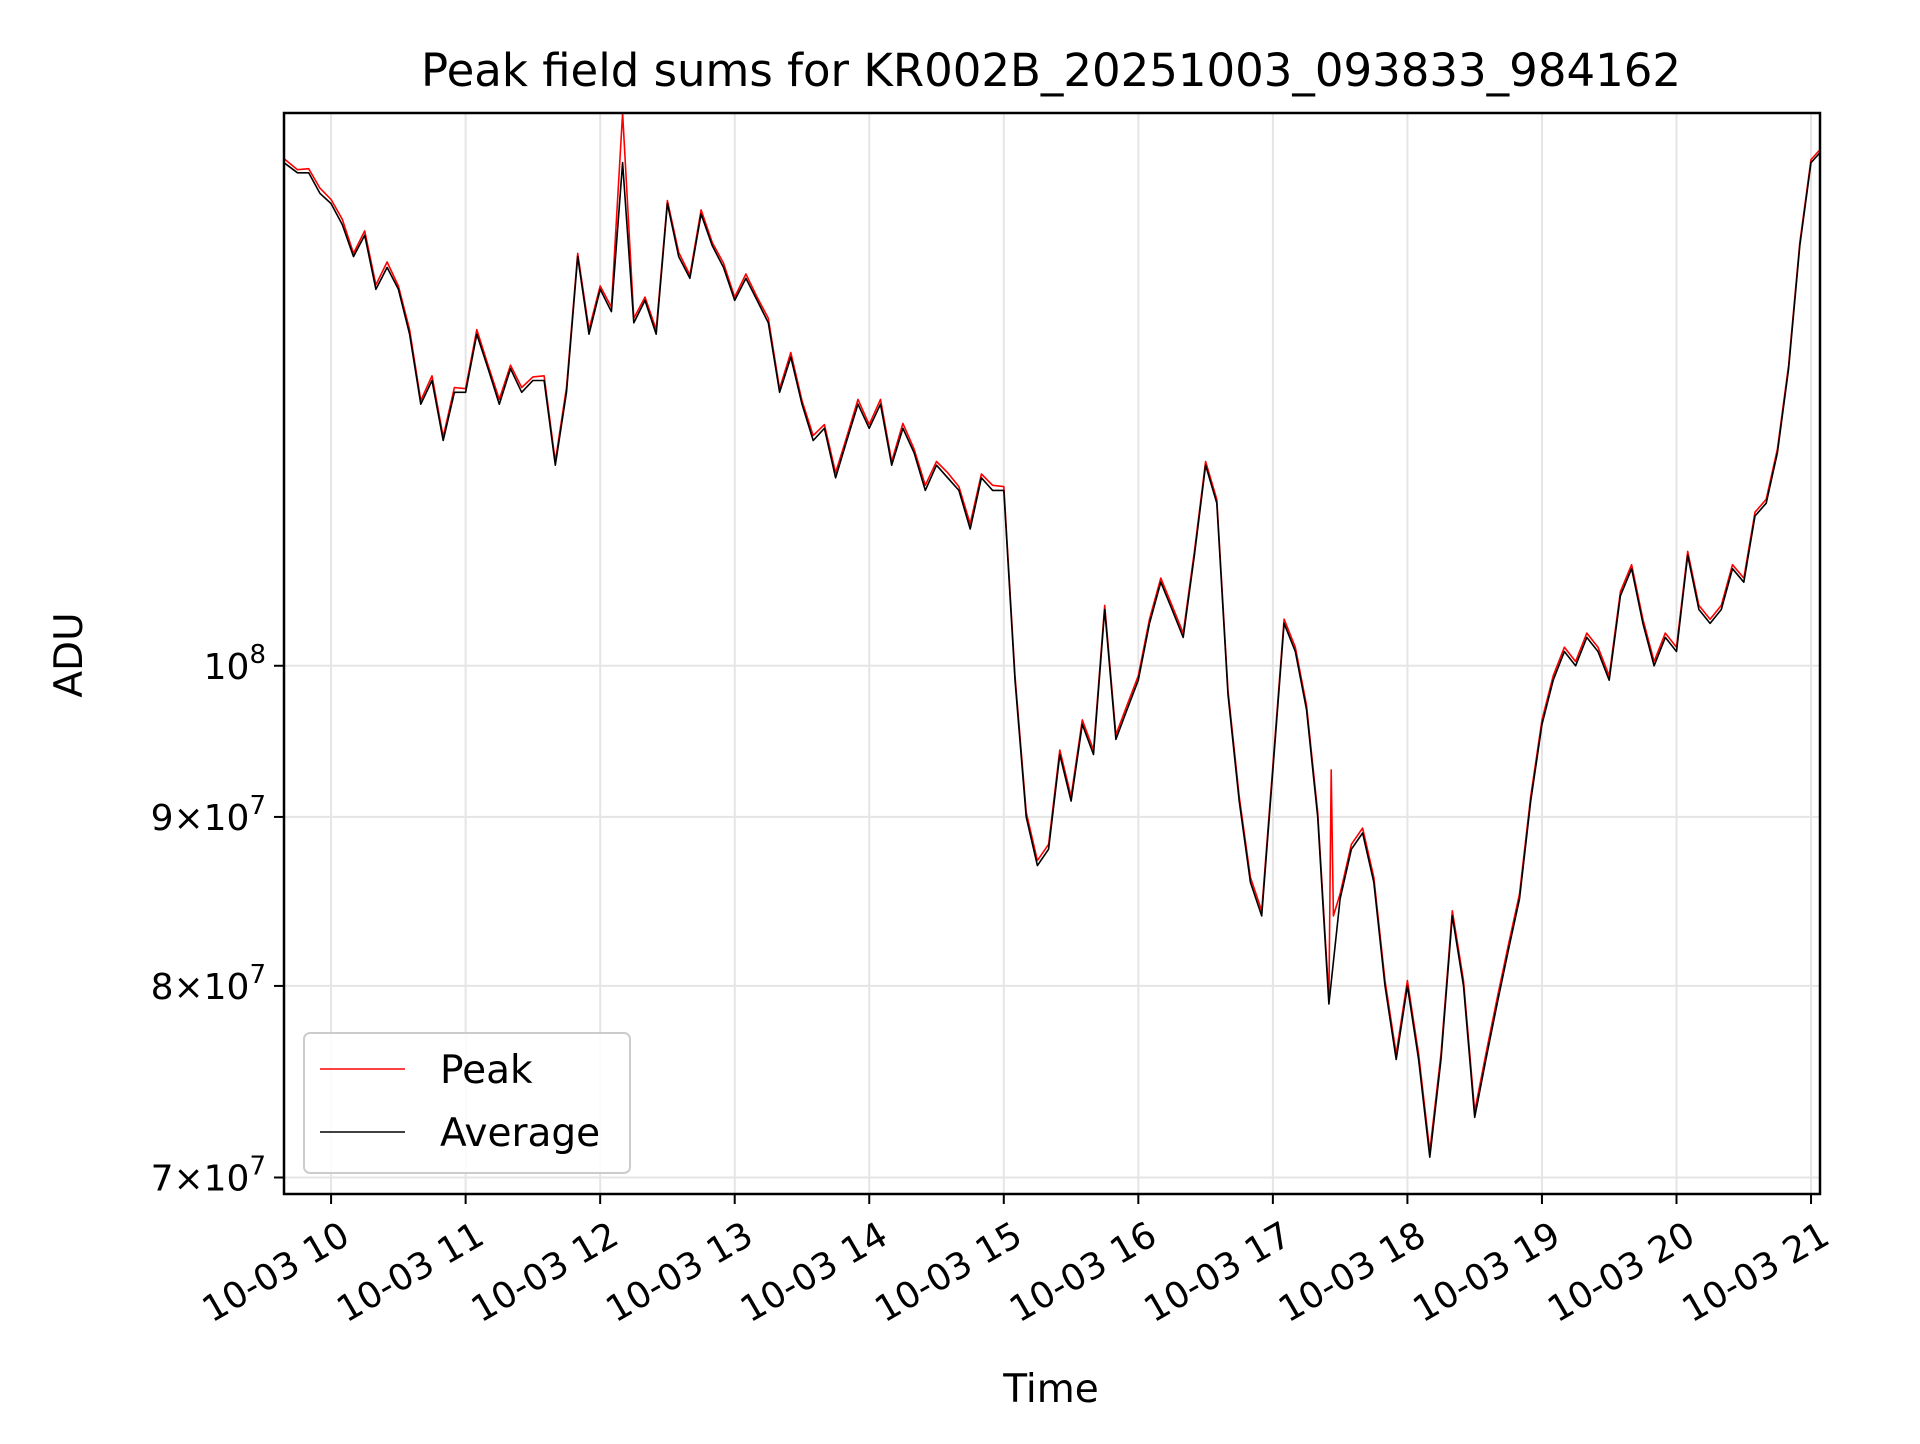 The height and width of the screenshot is (1444, 1920). Describe the element at coordinates (486, 1070) in the screenshot. I see `legend-label-peak: Peak` at that location.